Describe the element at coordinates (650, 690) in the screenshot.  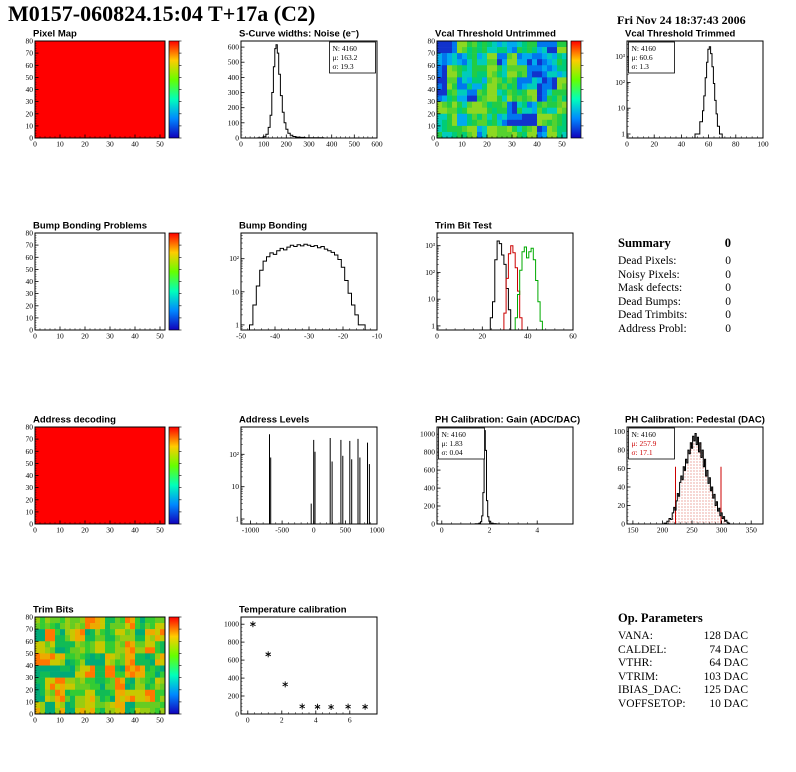
I see `op-parameter-label: IBIAS_DAC:` at that location.